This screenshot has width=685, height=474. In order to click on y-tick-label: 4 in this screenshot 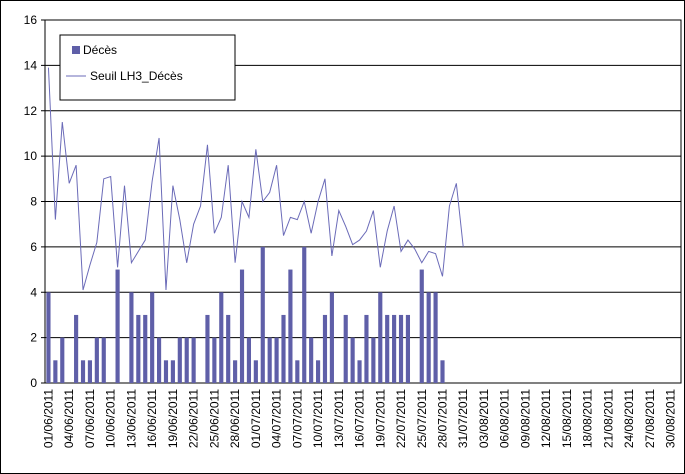, I will do `click(33, 292)`.